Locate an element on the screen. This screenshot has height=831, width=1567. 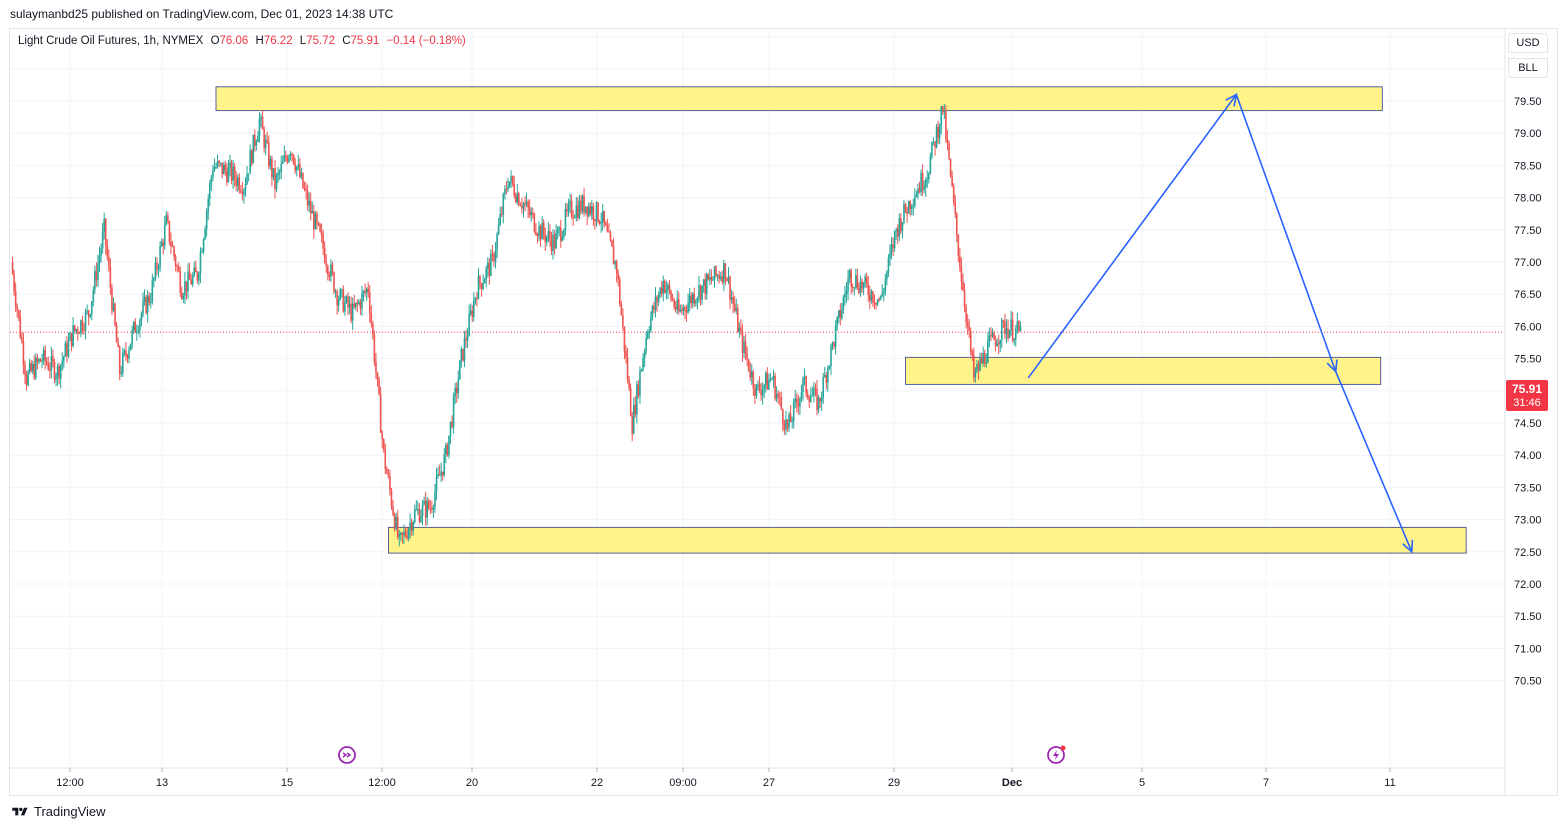
event-icon-right is located at coordinates (1056, 754).